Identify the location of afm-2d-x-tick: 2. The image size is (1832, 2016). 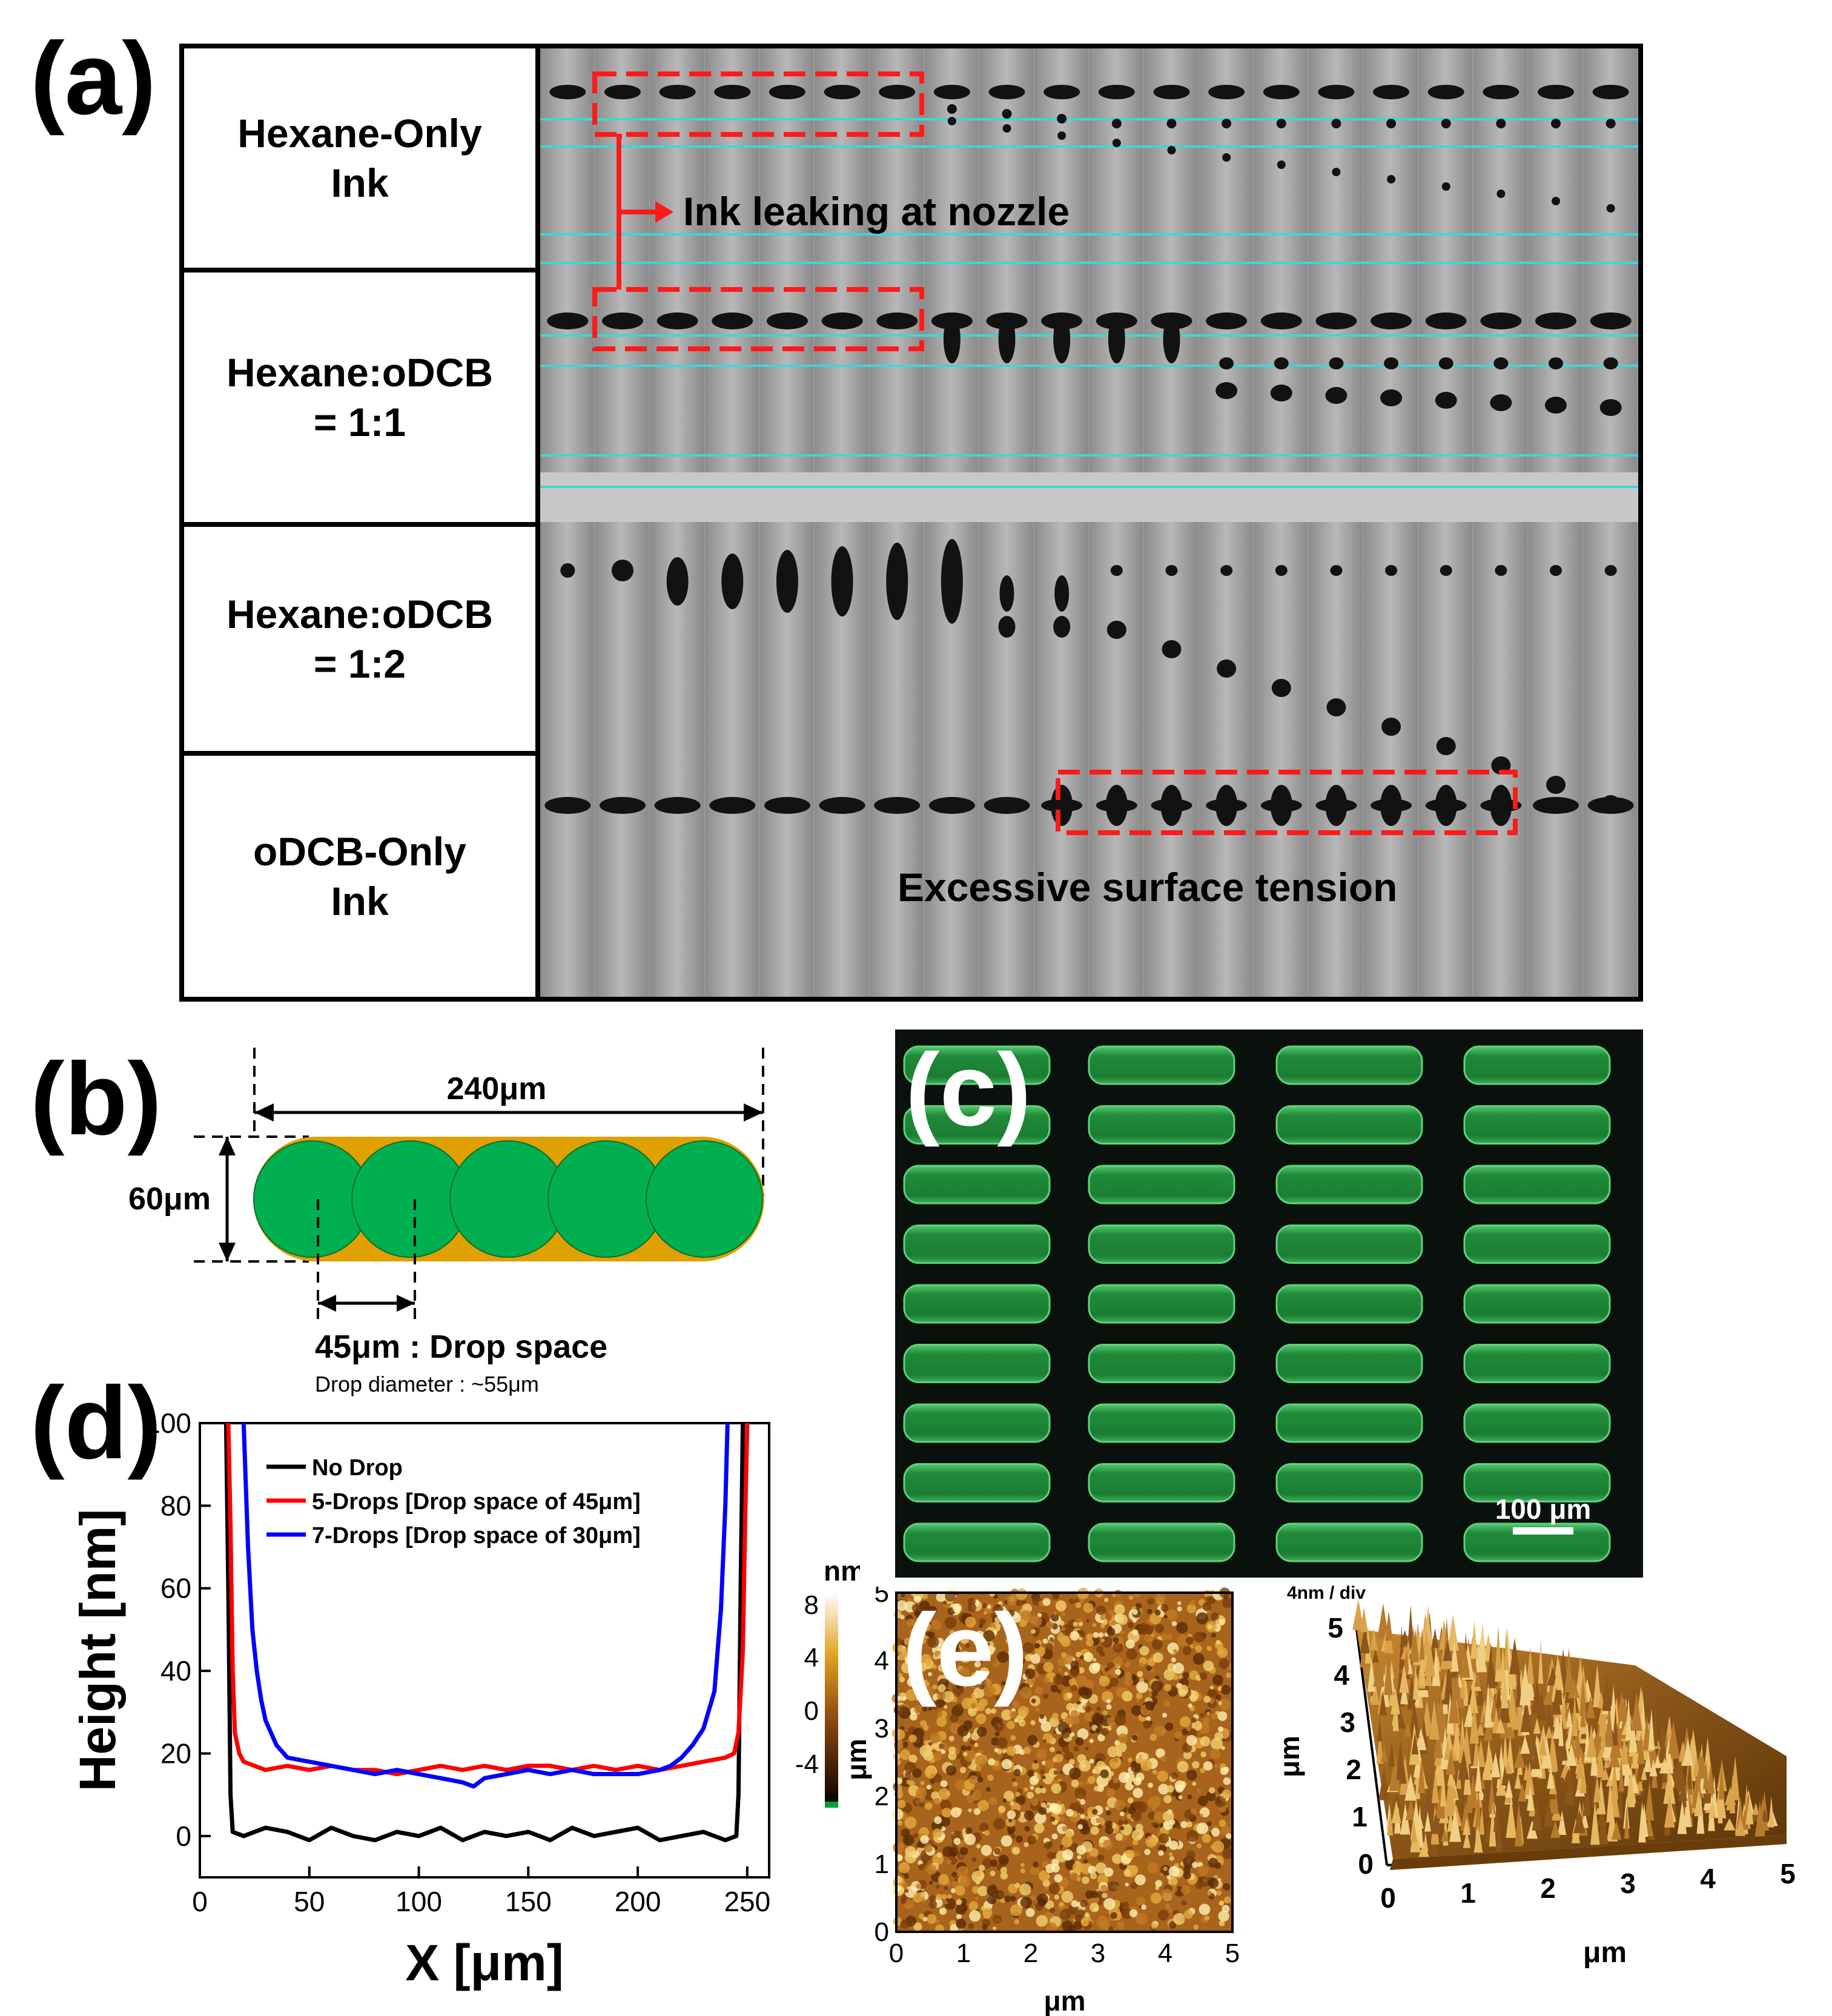
(1030, 1953).